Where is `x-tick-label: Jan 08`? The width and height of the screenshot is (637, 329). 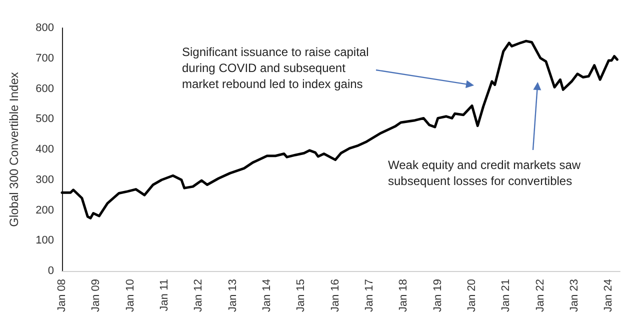
x-tick-label: Jan 08 is located at coordinates (62, 295).